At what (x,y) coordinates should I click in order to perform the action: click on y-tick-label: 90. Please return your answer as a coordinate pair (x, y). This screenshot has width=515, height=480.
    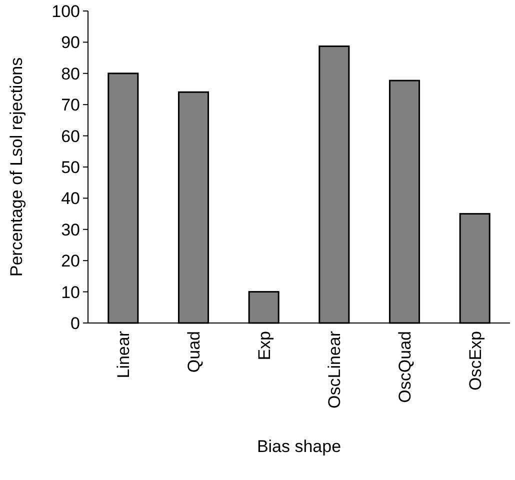
    Looking at the image, I should click on (70, 42).